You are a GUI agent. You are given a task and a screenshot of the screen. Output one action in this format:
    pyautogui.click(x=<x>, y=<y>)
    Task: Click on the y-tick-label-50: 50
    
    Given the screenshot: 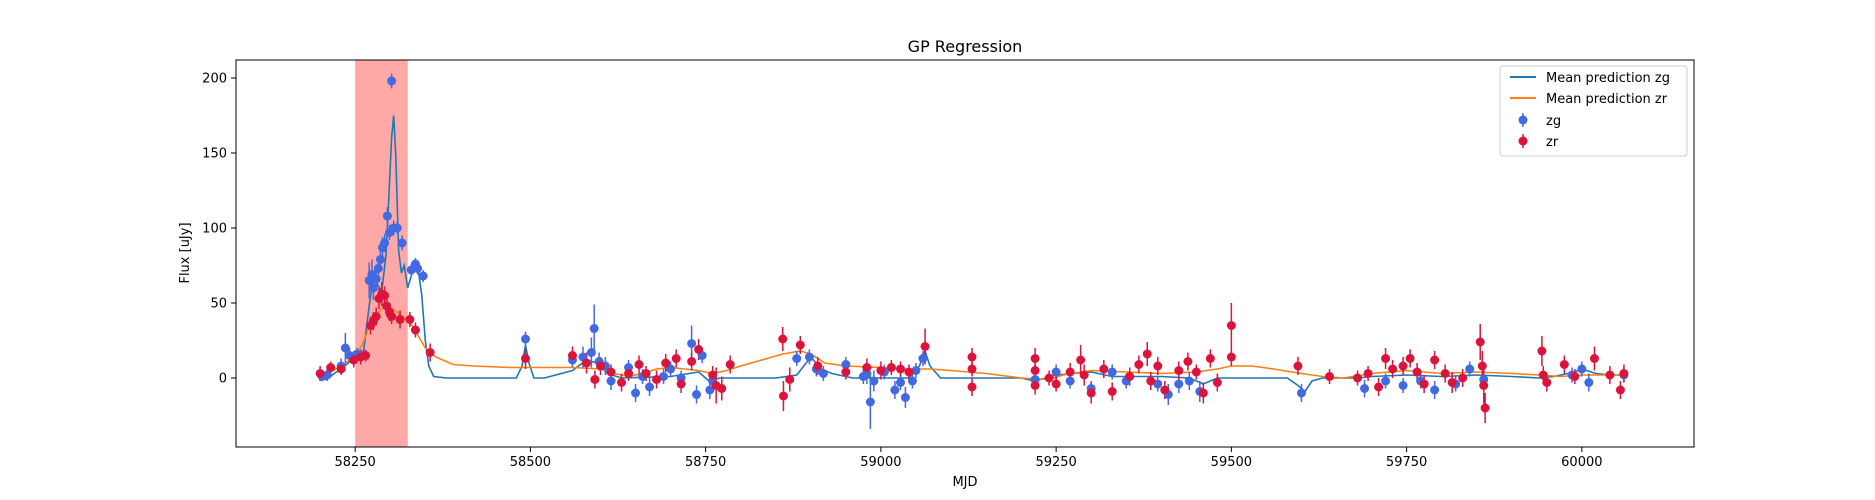 What is the action you would take?
    pyautogui.click(x=218, y=304)
    